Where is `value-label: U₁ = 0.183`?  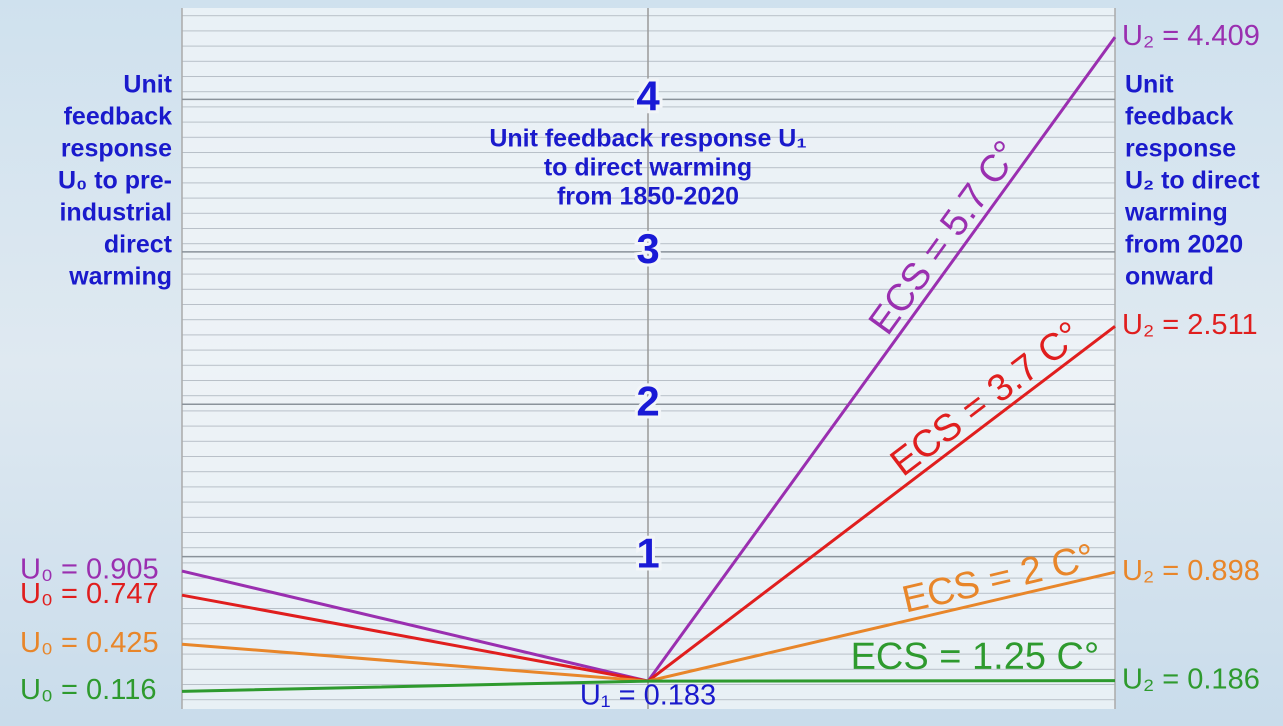 value-label: U₁ = 0.183 is located at coordinates (648, 696).